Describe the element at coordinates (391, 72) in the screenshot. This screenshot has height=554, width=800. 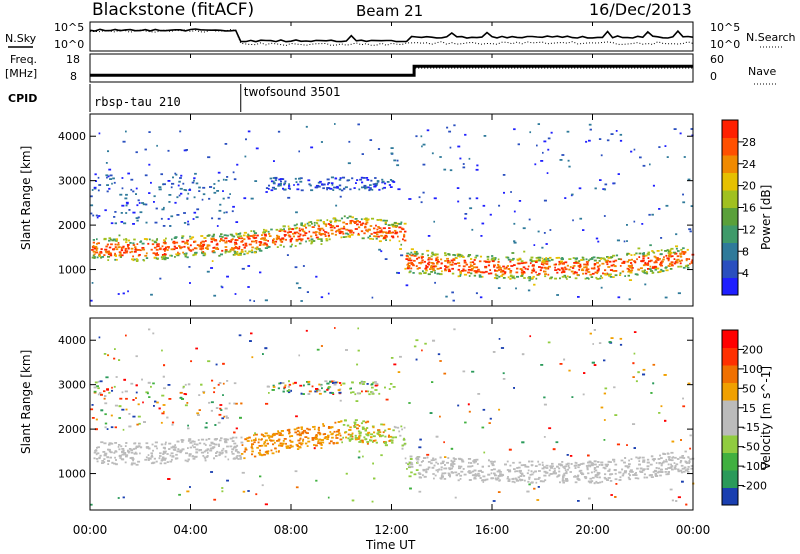
I see `nave-line` at that location.